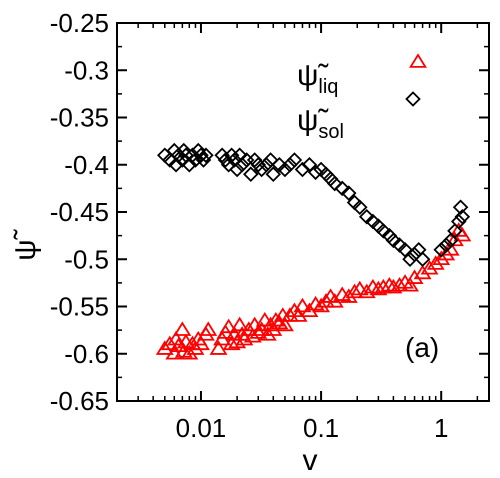 The width and height of the screenshot is (500, 478). I want to click on y-tick-label: -0.3, so click(86, 70).